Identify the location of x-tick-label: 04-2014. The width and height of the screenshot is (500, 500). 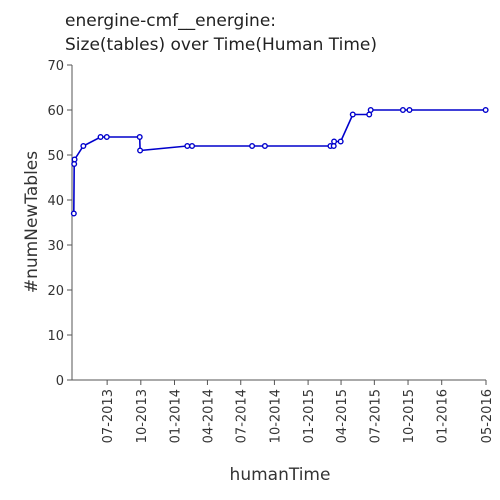
(208, 416).